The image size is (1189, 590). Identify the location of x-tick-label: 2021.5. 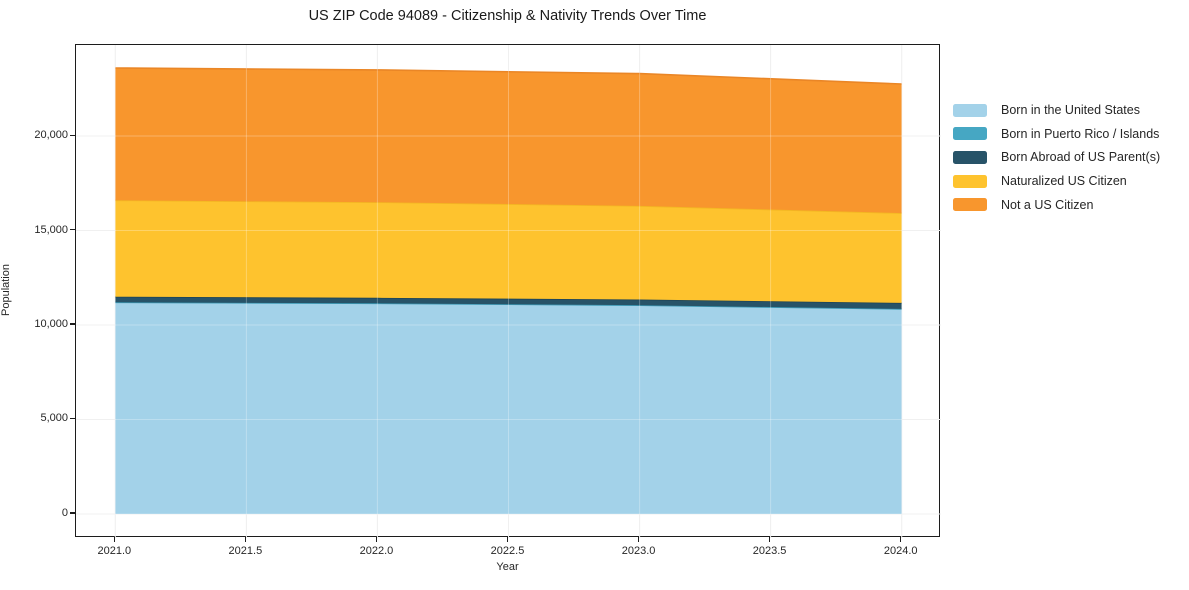
(245, 551).